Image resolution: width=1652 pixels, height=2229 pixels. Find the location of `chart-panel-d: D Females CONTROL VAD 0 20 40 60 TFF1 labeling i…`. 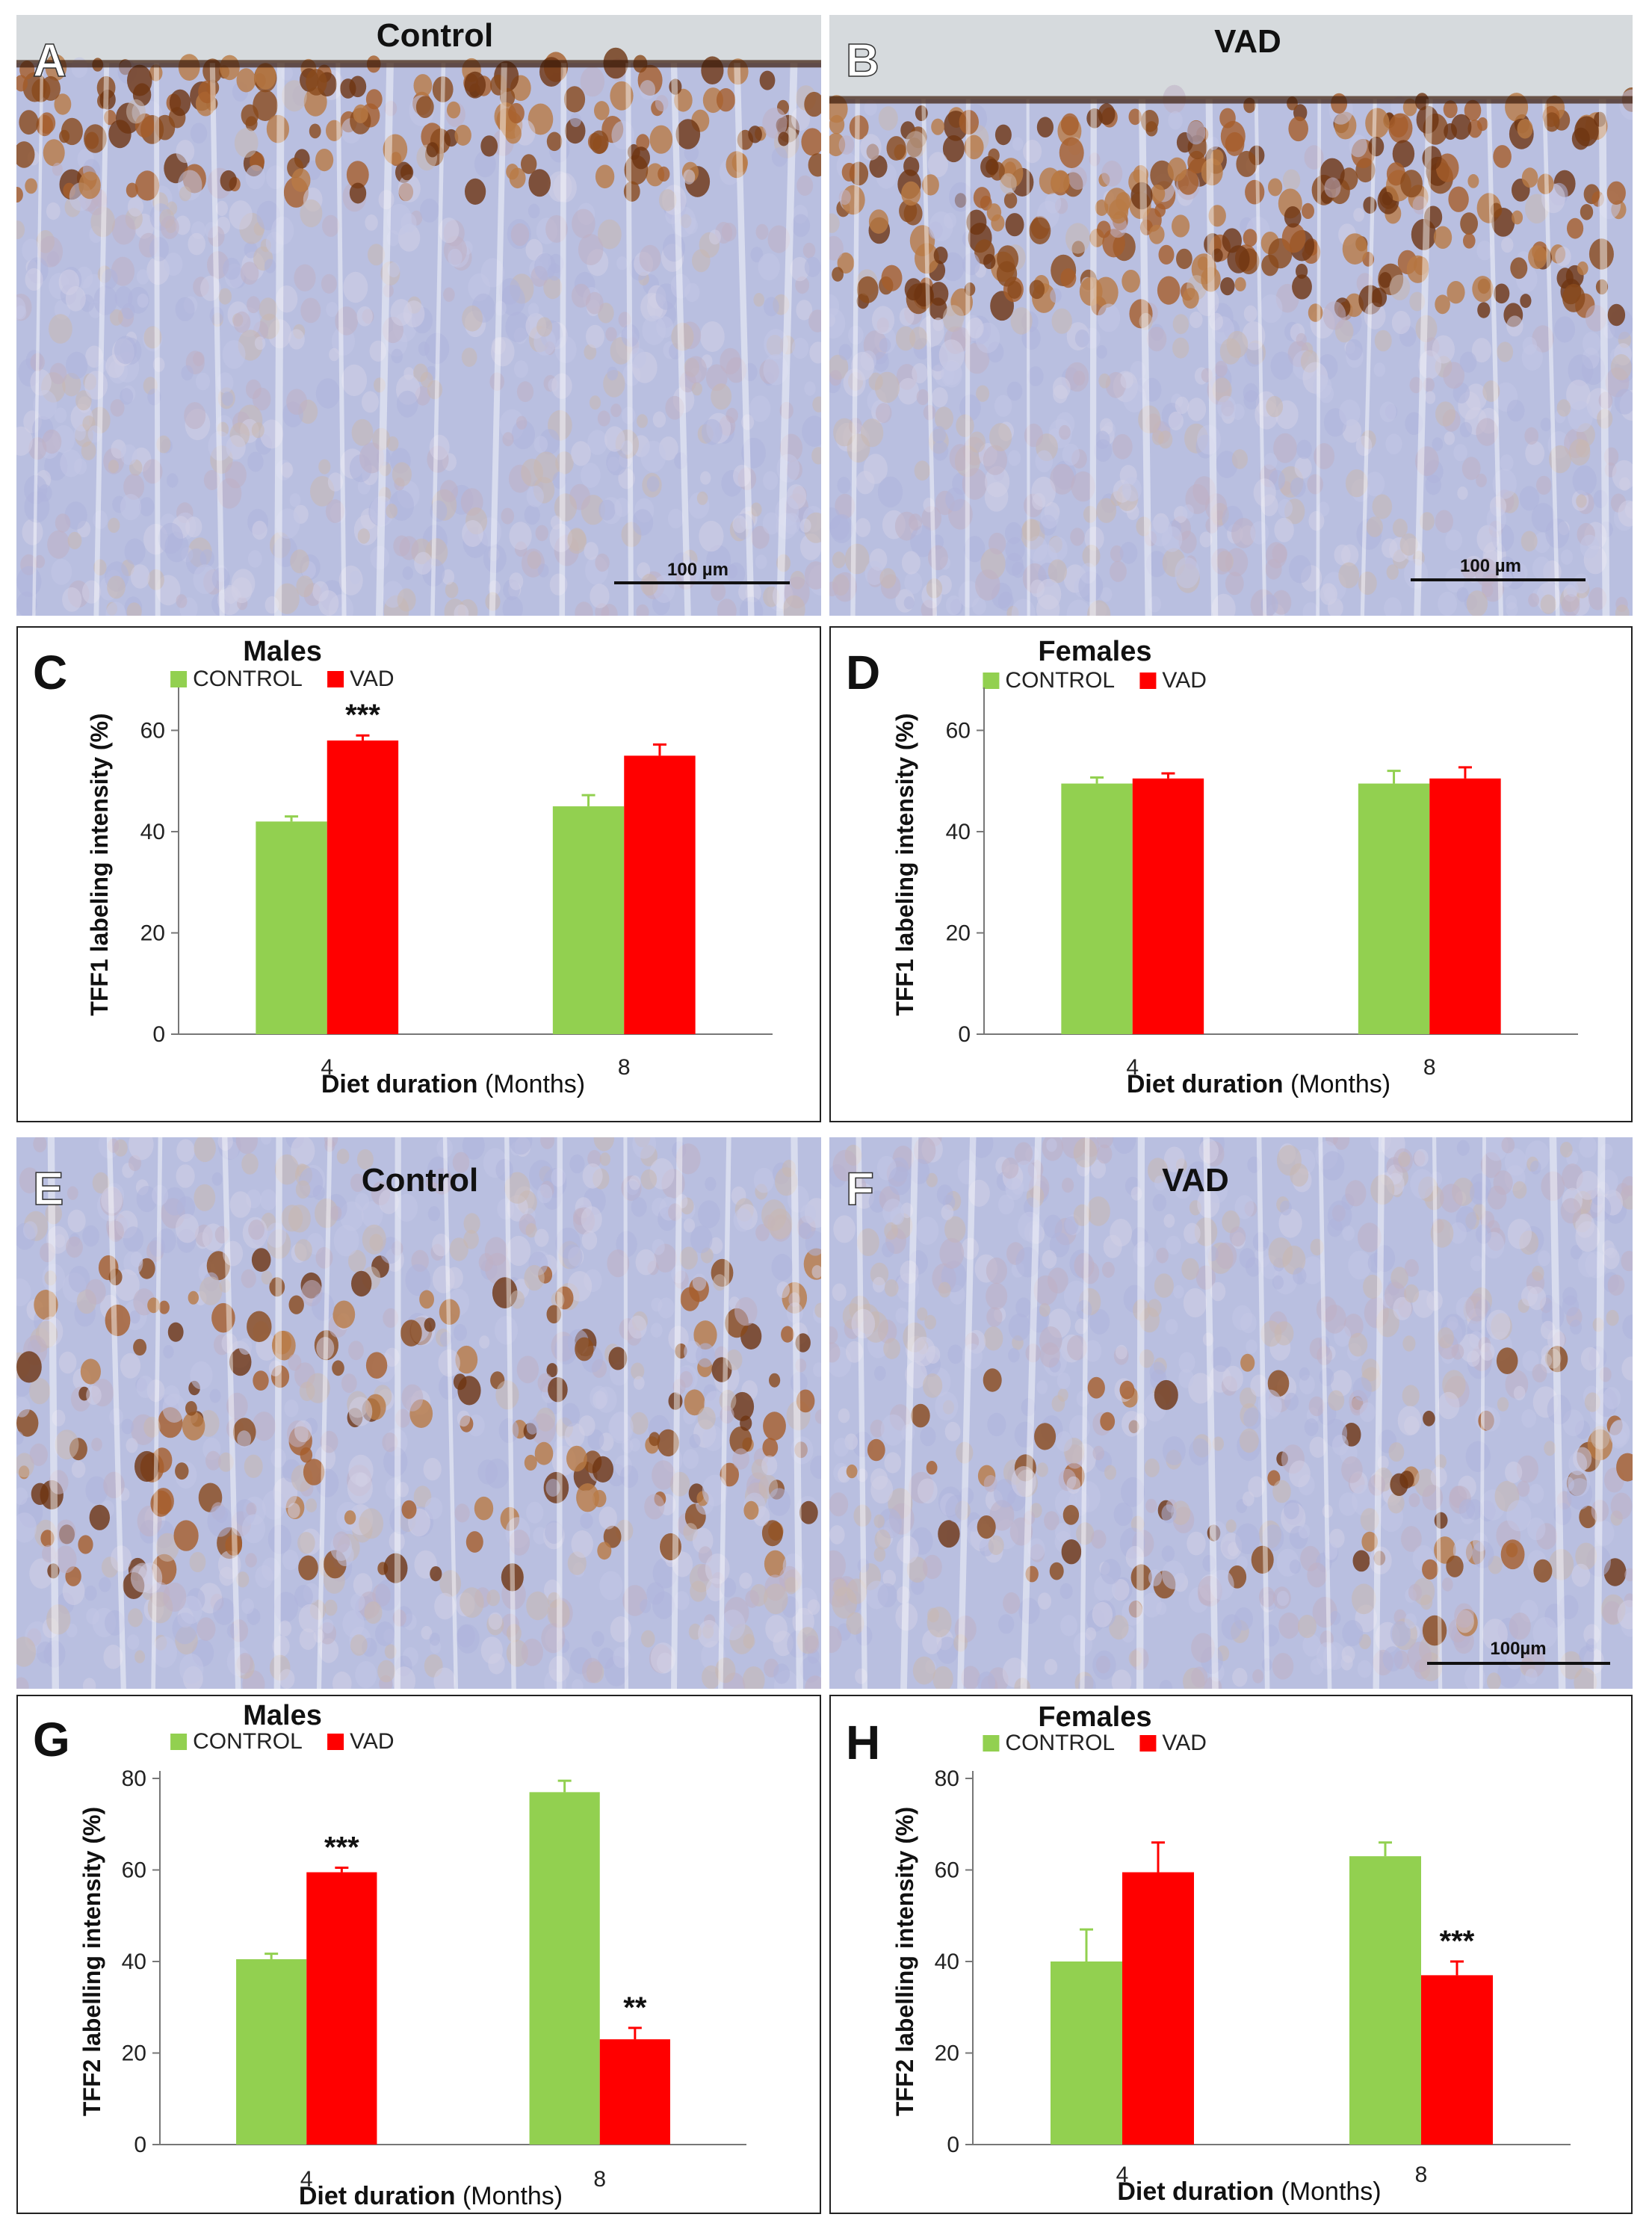

chart-panel-d: D Females CONTROL VAD 0 20 40 60 TFF1 labeling i… is located at coordinates (1231, 874).